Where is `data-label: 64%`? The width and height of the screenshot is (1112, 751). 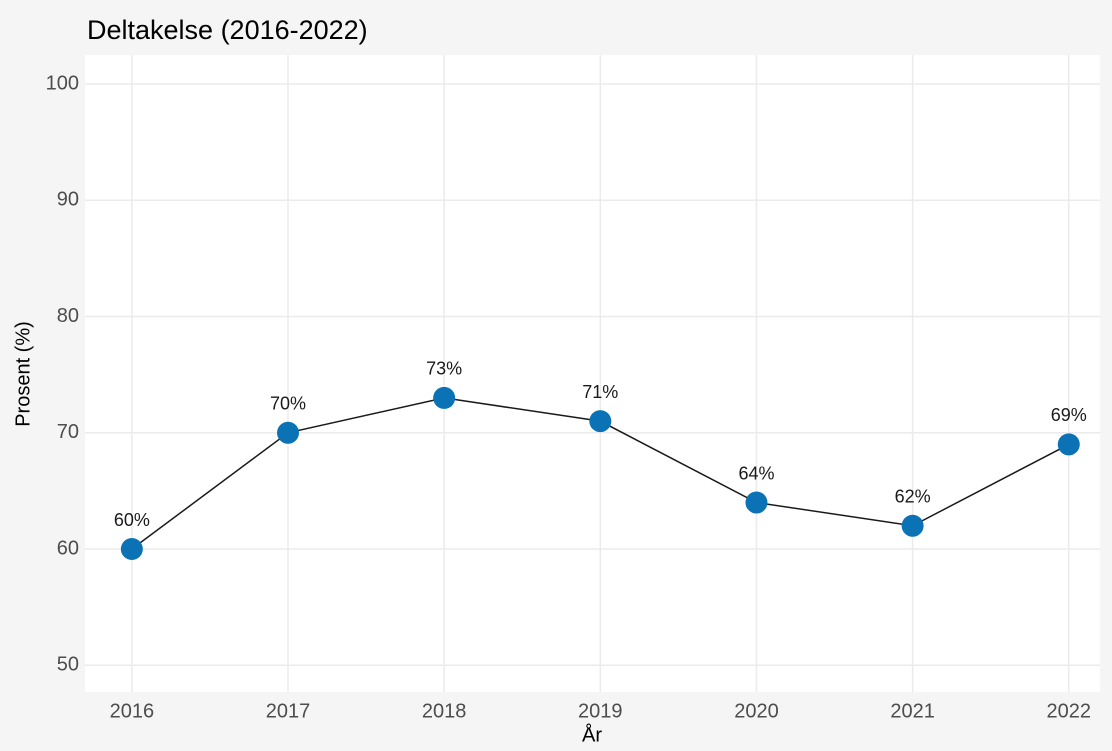 data-label: 64% is located at coordinates (756, 473).